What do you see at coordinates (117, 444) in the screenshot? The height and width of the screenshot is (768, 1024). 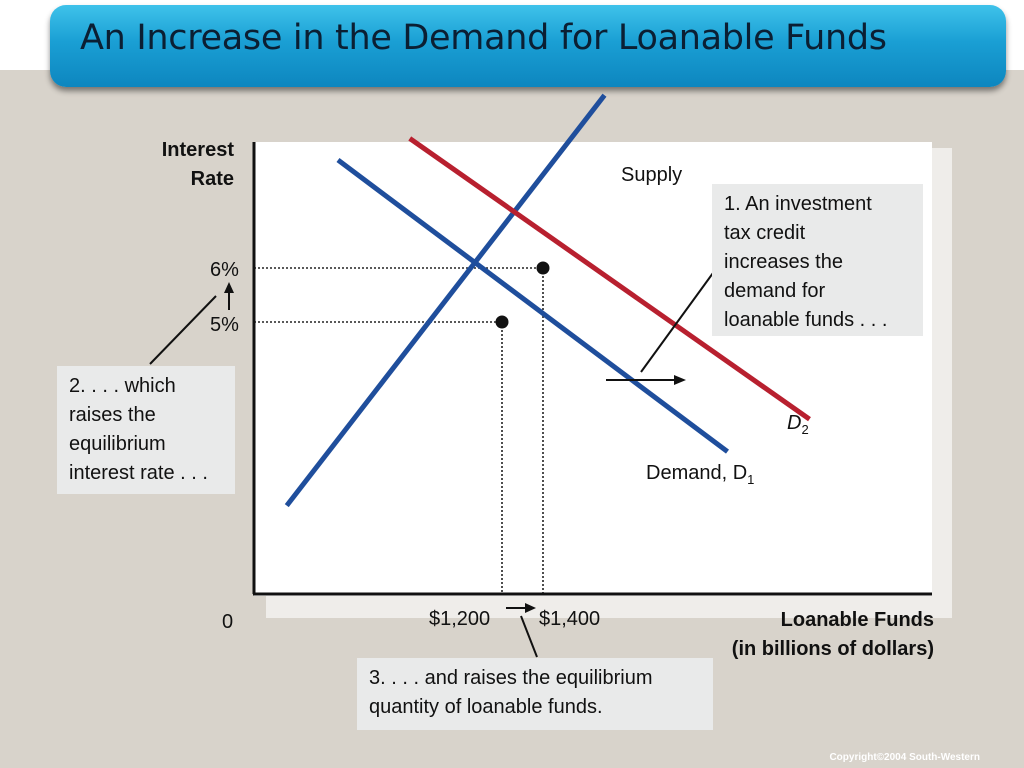 I see `note2-line: equilibrium` at bounding box center [117, 444].